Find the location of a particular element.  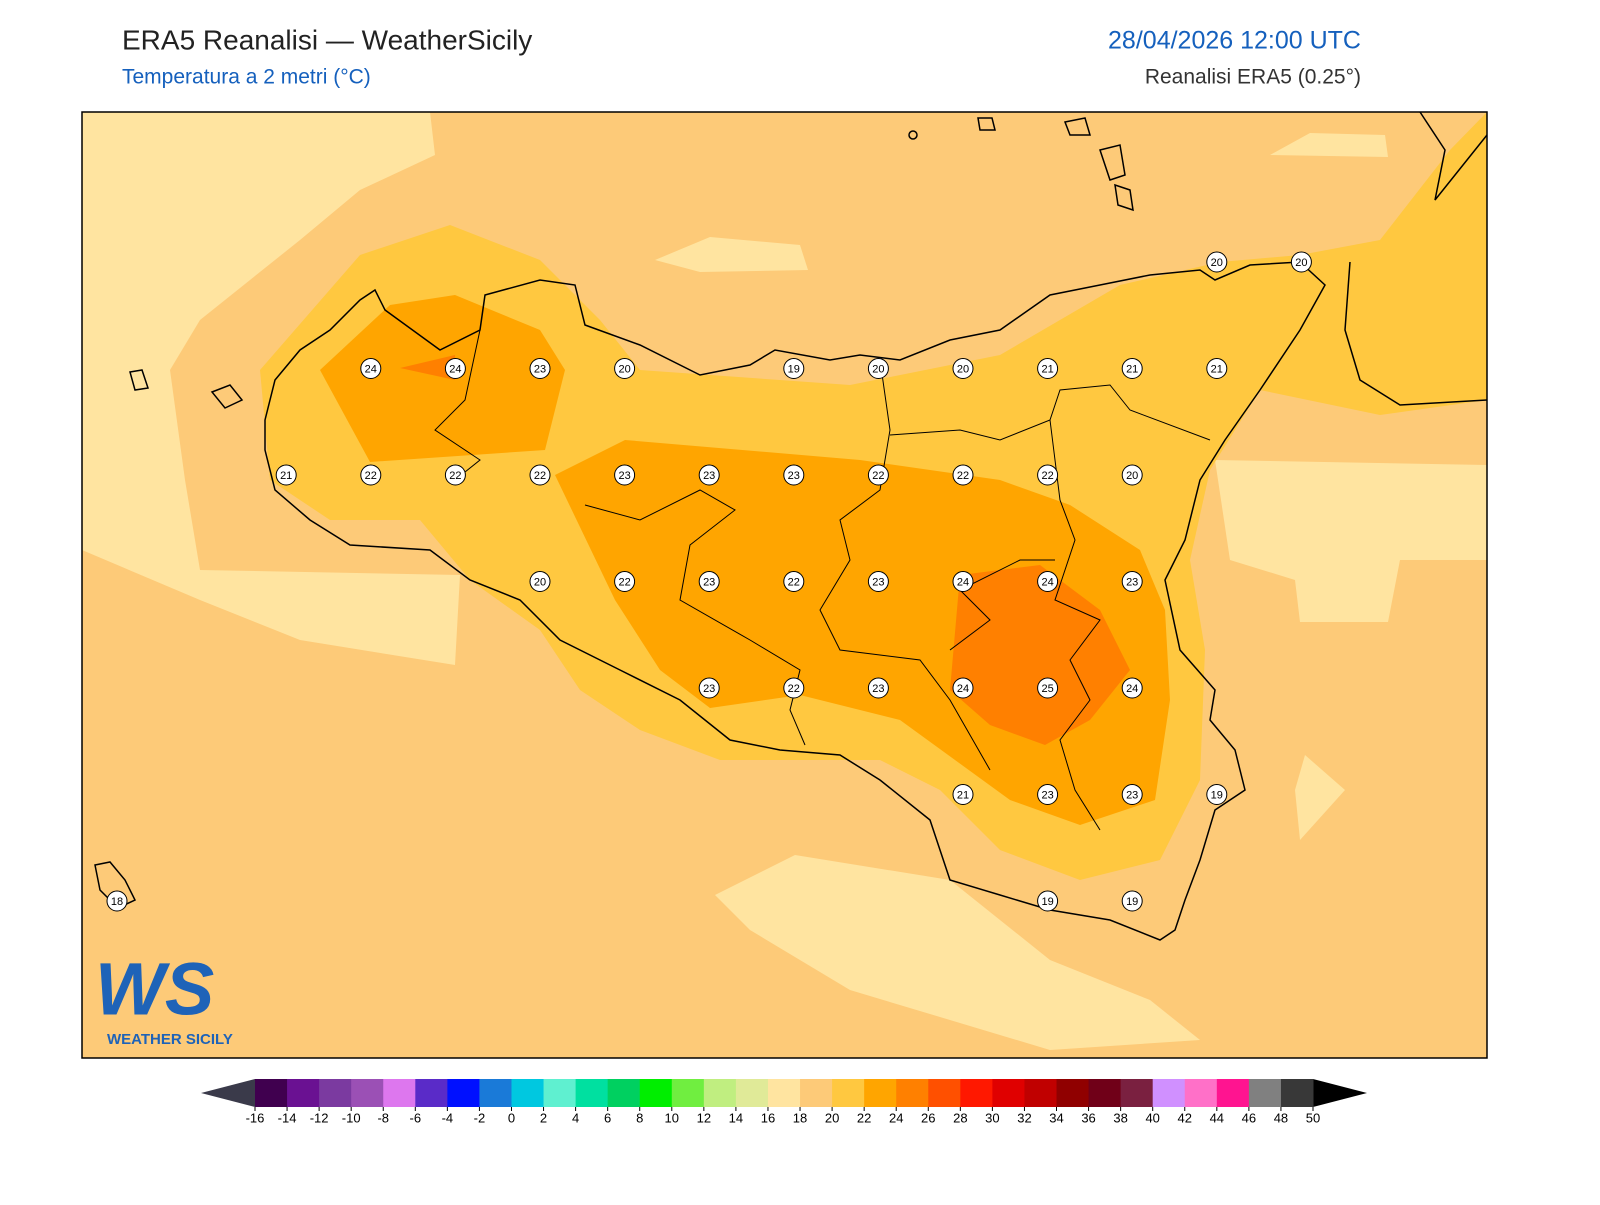

colorbar-tick-label: -16 is located at coordinates (255, 1117).